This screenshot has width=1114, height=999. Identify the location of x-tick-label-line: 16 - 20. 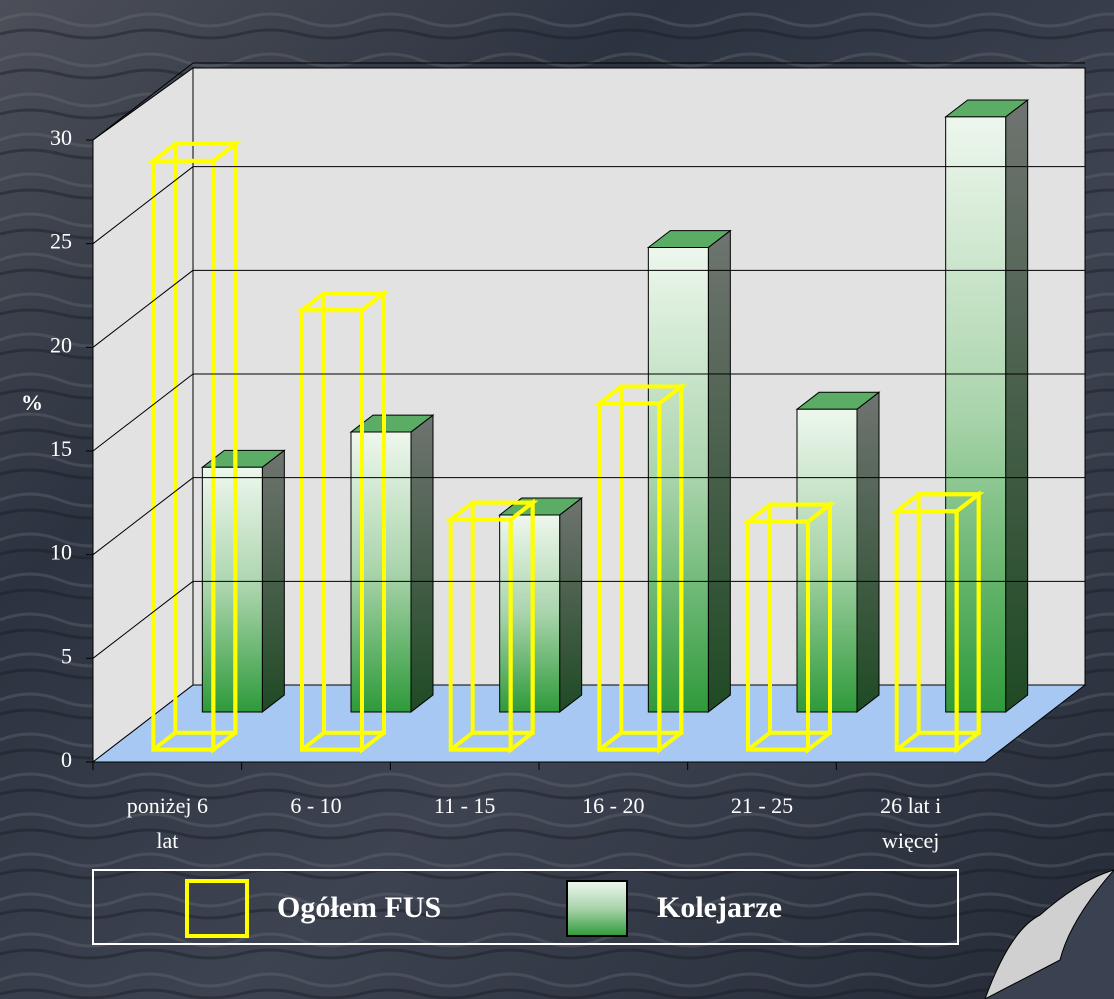
(613, 805).